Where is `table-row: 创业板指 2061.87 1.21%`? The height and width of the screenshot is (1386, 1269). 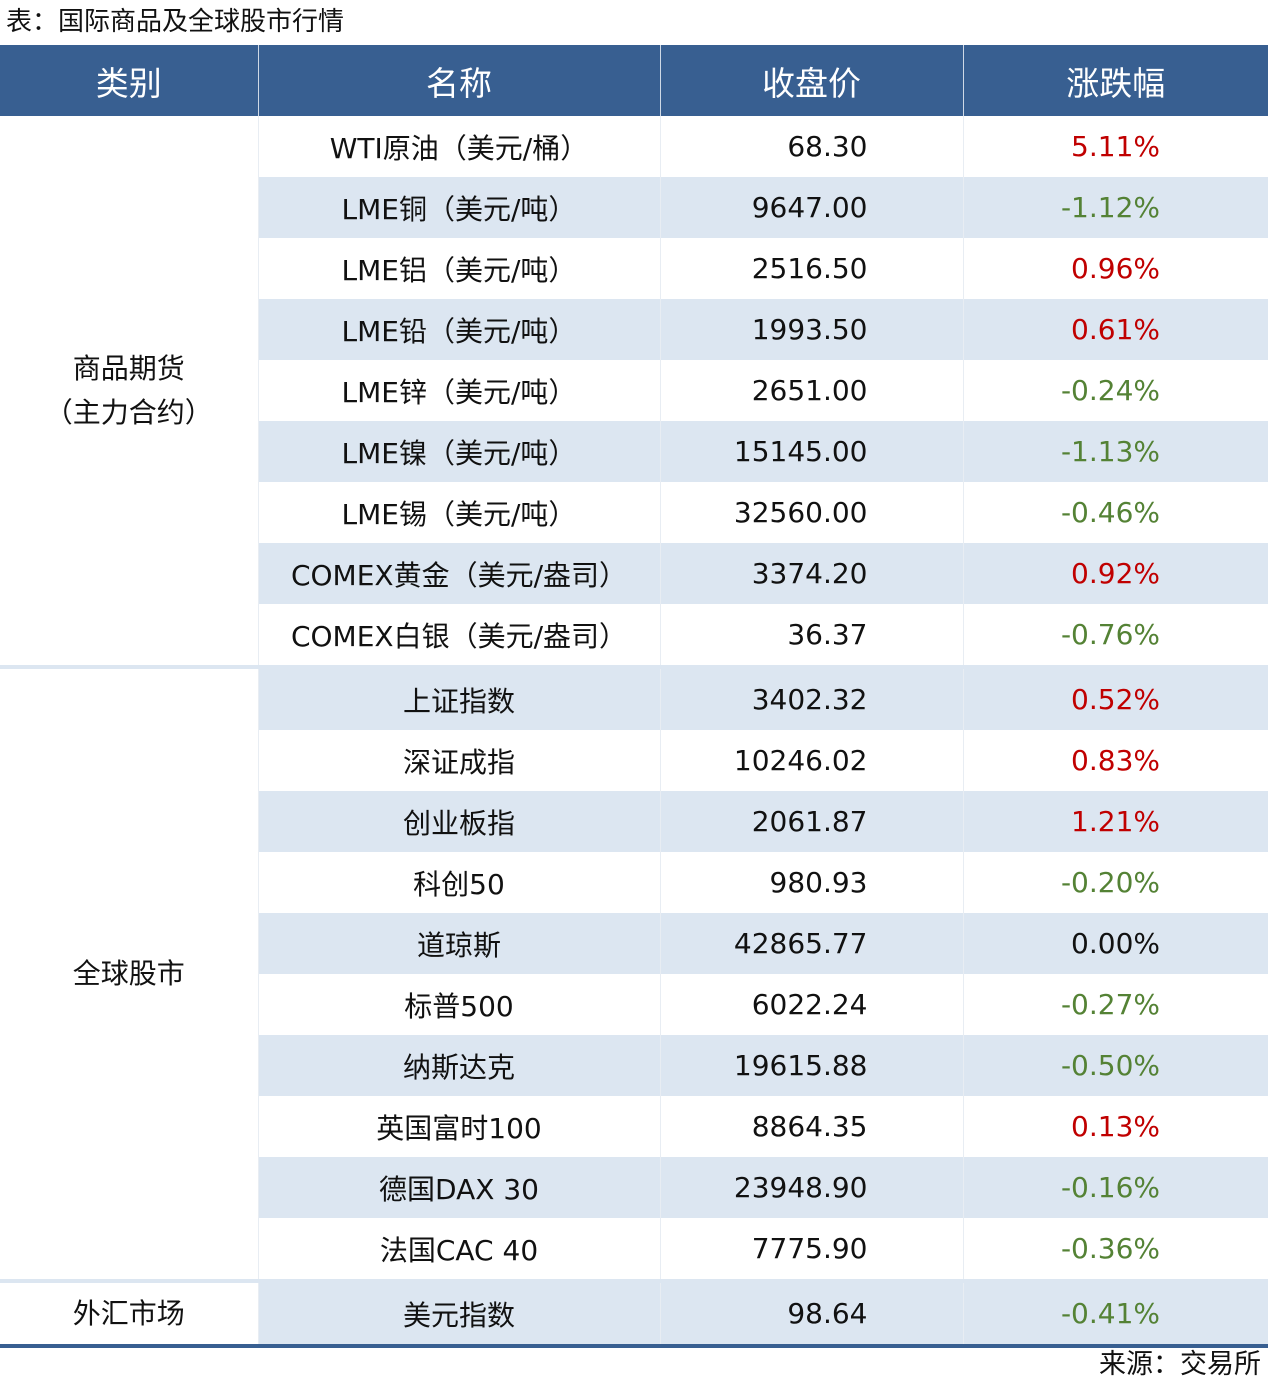
table-row: 创业板指 2061.87 1.21% is located at coordinates (634, 821).